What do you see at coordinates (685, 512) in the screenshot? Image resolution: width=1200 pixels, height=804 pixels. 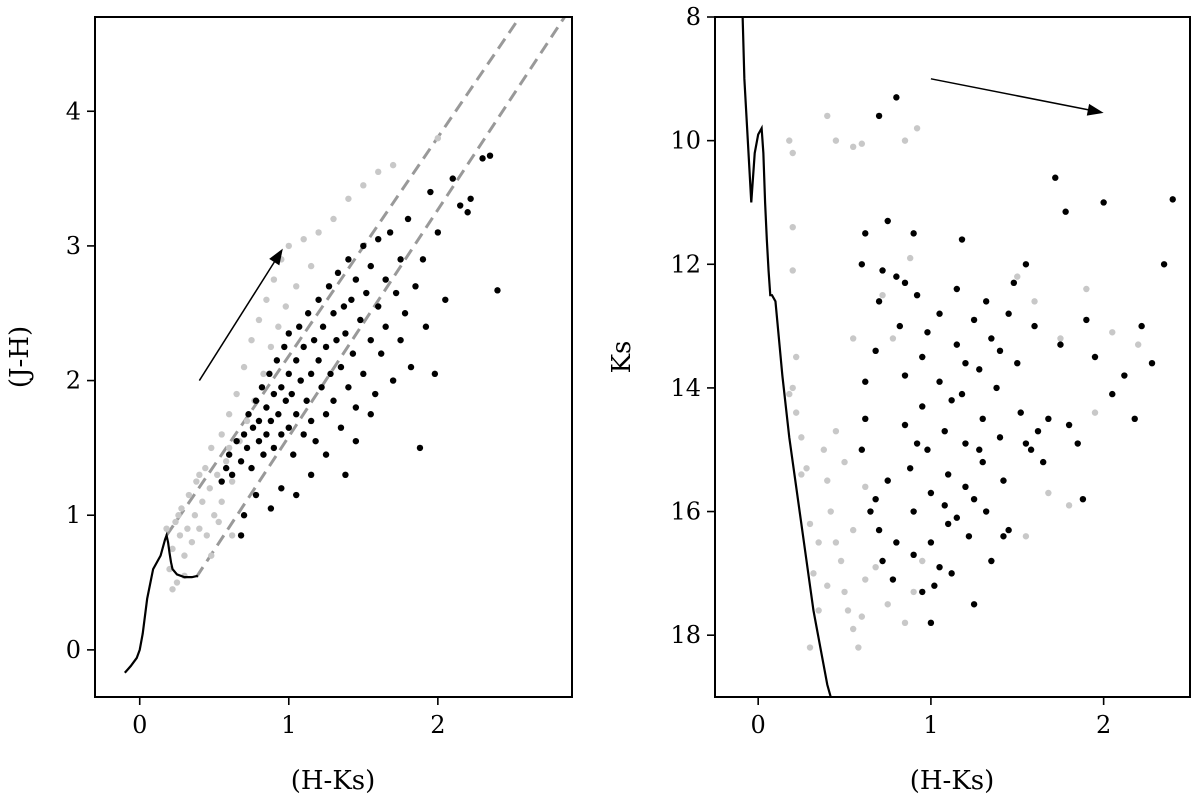 I see `color-magnitude-y-tick-label: 16` at bounding box center [685, 512].